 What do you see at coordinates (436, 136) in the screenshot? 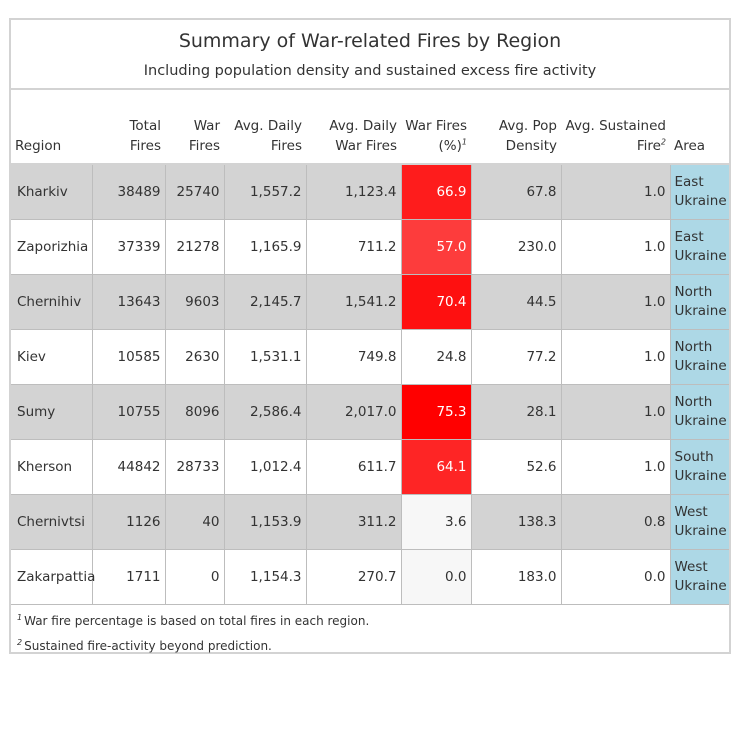
I see `col-header-war-fires-pct-label: War Fires (%)` at bounding box center [436, 136].